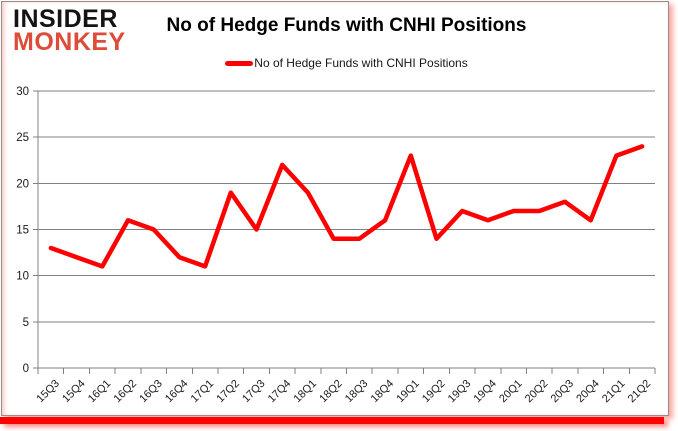 The image size is (678, 431). Describe the element at coordinates (239, 63) in the screenshot. I see `legend-line-swatch-icon` at that location.